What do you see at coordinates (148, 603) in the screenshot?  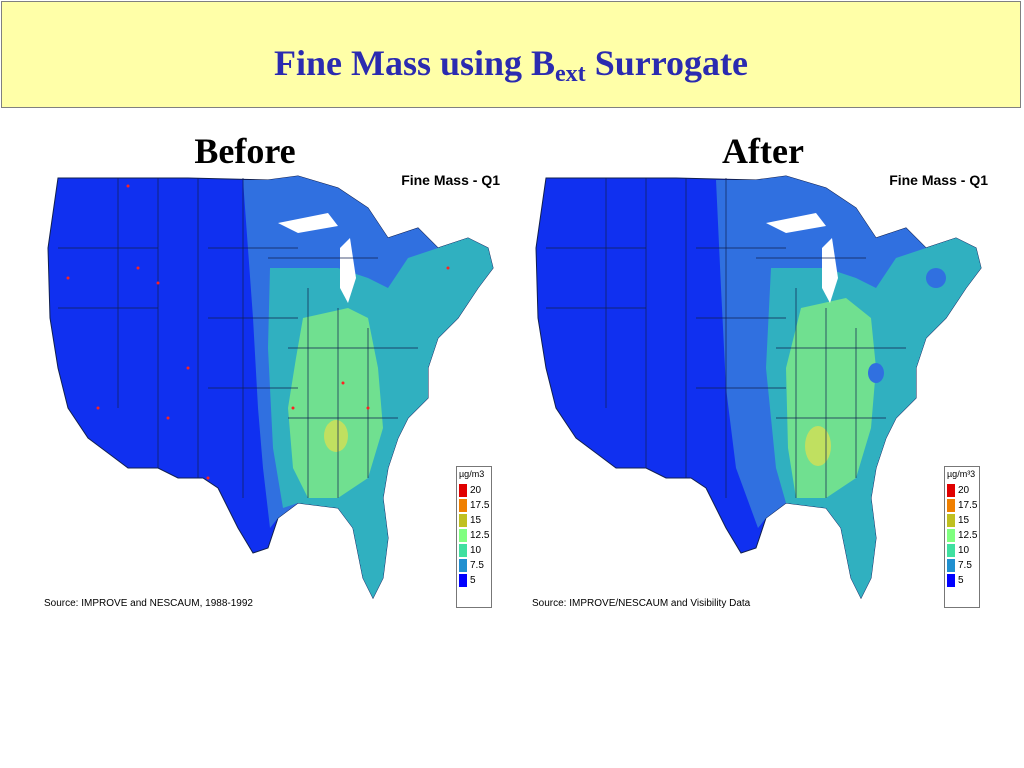 I see `before-map-source: Source: IMPROVE and NESCAUM, 1988-1992` at bounding box center [148, 603].